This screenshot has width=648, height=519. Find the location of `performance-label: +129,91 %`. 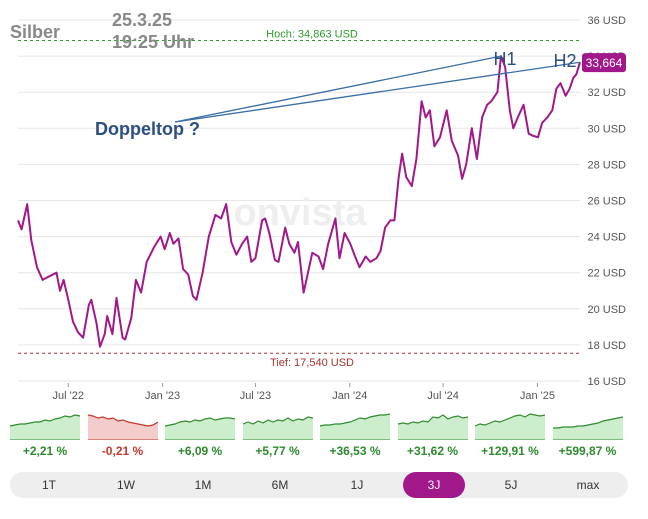

performance-label: +129,91 % is located at coordinates (510, 451).